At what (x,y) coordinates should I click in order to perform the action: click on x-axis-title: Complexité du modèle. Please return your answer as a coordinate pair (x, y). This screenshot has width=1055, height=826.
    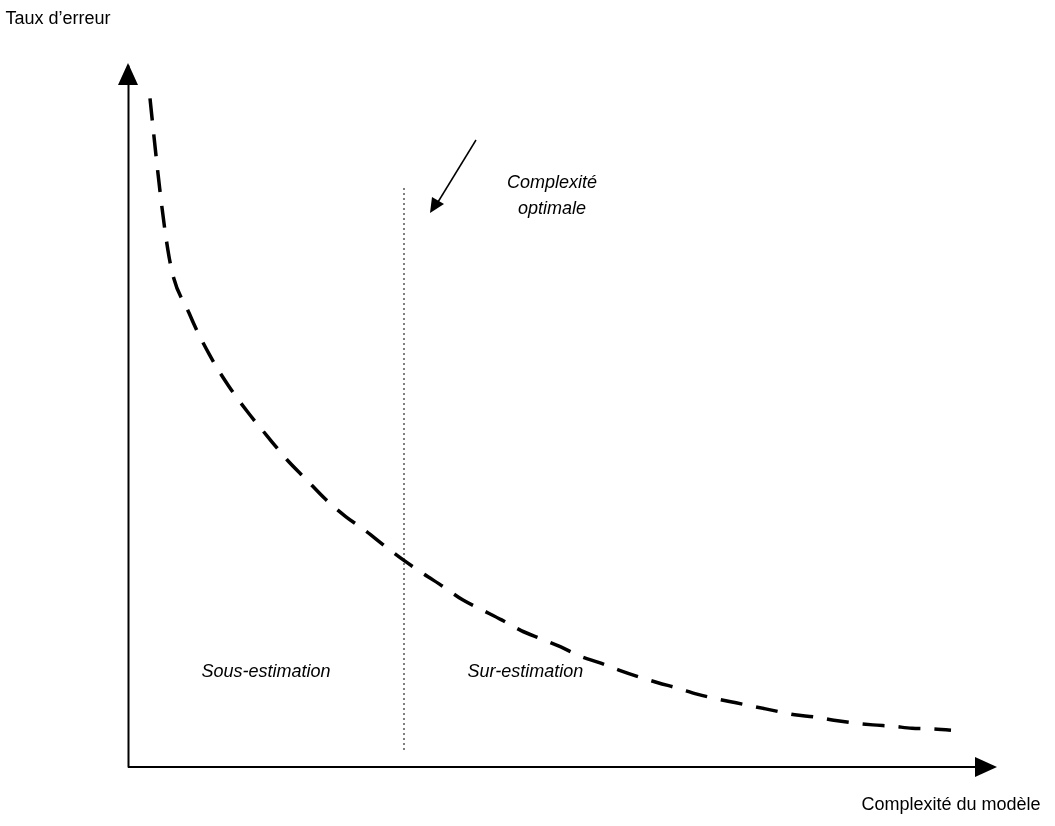
    Looking at the image, I should click on (951, 803).